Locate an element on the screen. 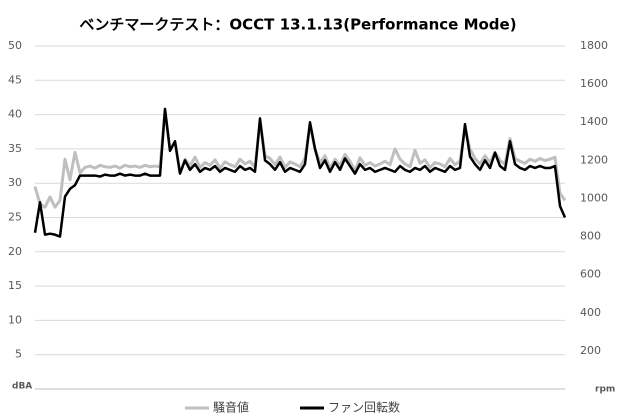 Image resolution: width=620 pixels, height=420 pixels. y-tick-label: 15 is located at coordinates (15, 285).